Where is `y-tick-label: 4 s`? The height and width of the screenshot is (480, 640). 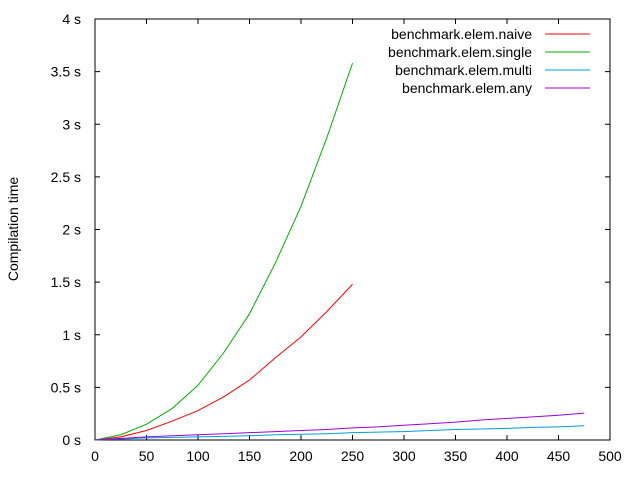
y-tick-label: 4 s is located at coordinates (71, 19).